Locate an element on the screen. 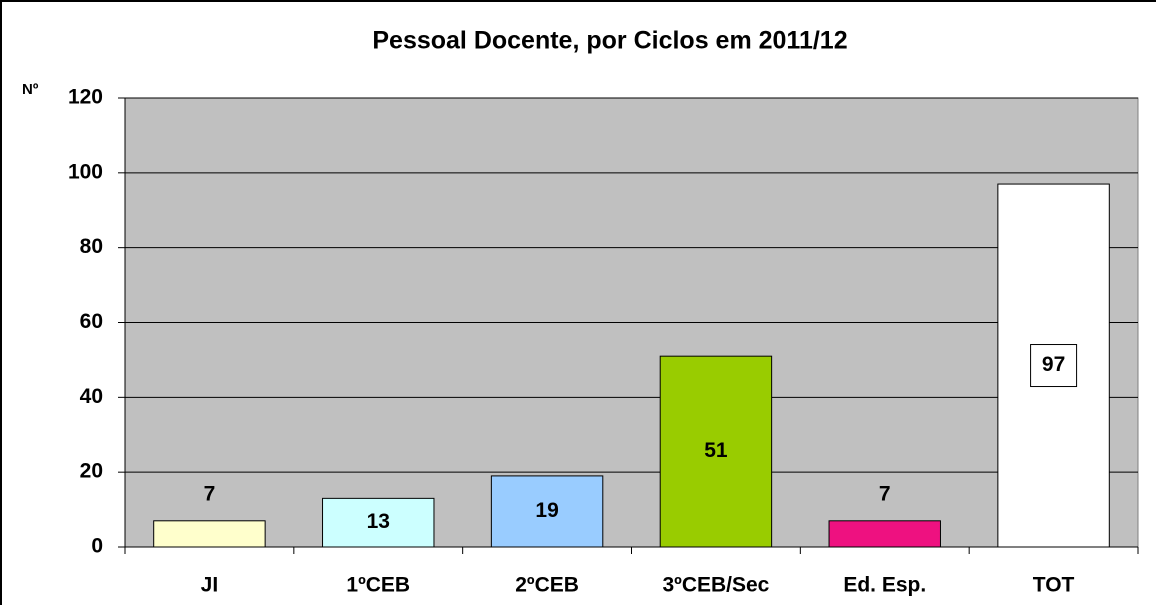 Image resolution: width=1156 pixels, height=605 pixels. y-tick-label: 100 is located at coordinates (85, 171).